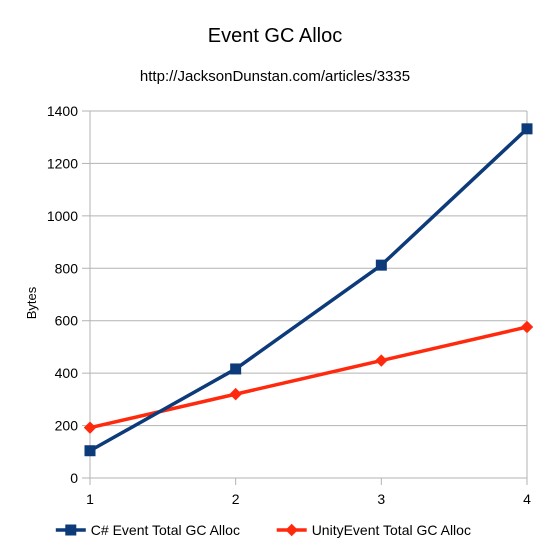 Image resolution: width=550 pixels, height=550 pixels. Describe the element at coordinates (67, 321) in the screenshot. I see `y-tick-label: 600` at that location.